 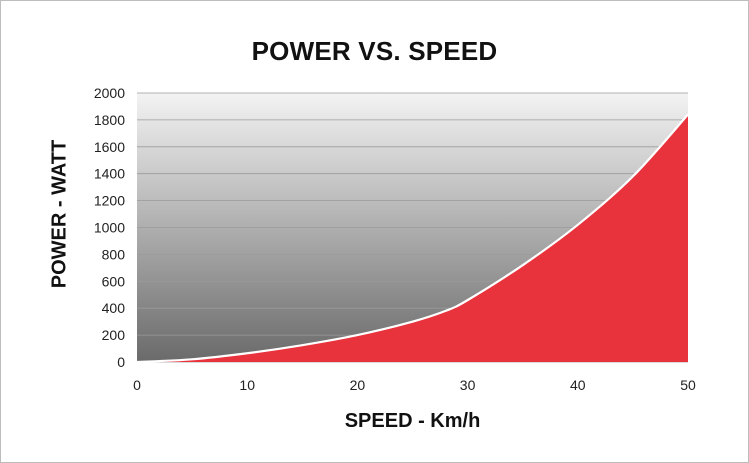 What do you see at coordinates (578, 385) in the screenshot?
I see `x-tick-label: 40` at bounding box center [578, 385].